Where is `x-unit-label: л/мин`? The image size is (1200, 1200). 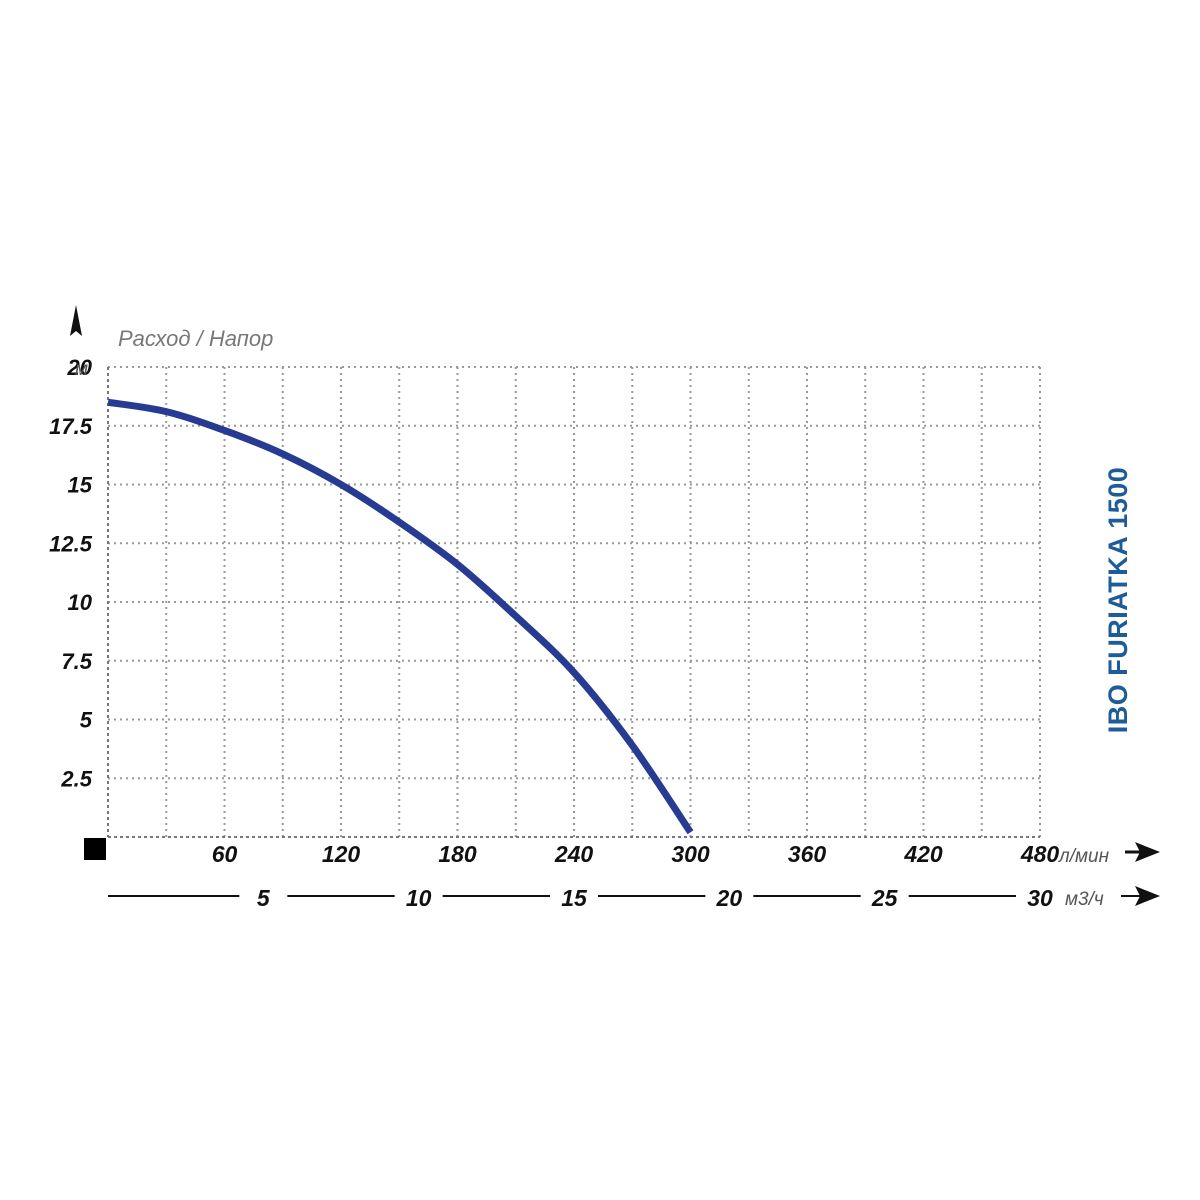
x-unit-label: л/мин is located at coordinates (1084, 856).